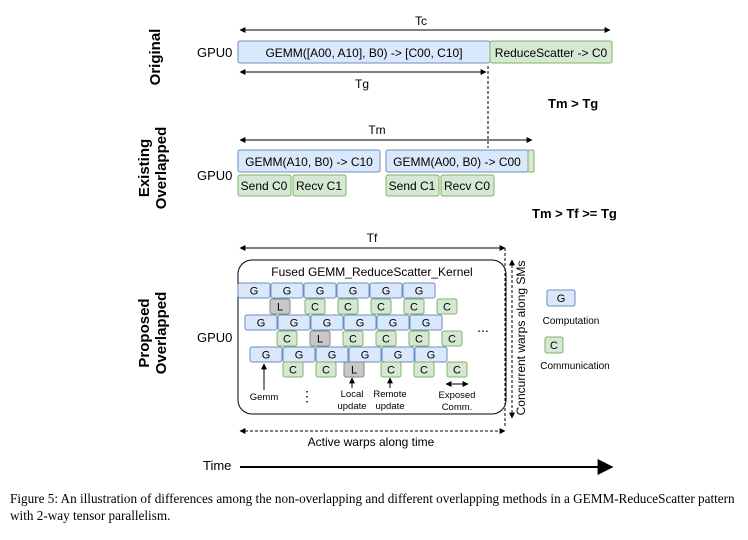 This screenshot has width=748, height=540. I want to click on row-label-proposed-1: Proposed, so click(144, 332).